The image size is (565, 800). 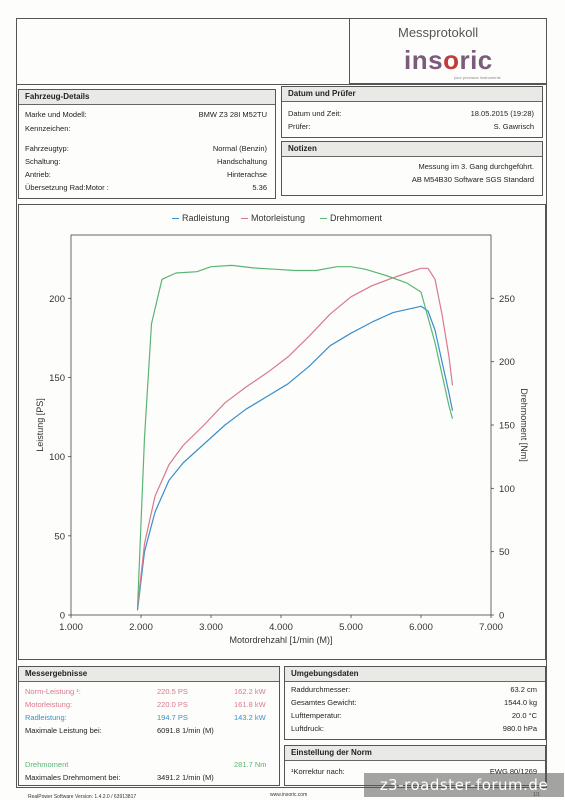 What do you see at coordinates (43, 161) in the screenshot?
I see `vehicle-row-label: Schaltung:` at bounding box center [43, 161].